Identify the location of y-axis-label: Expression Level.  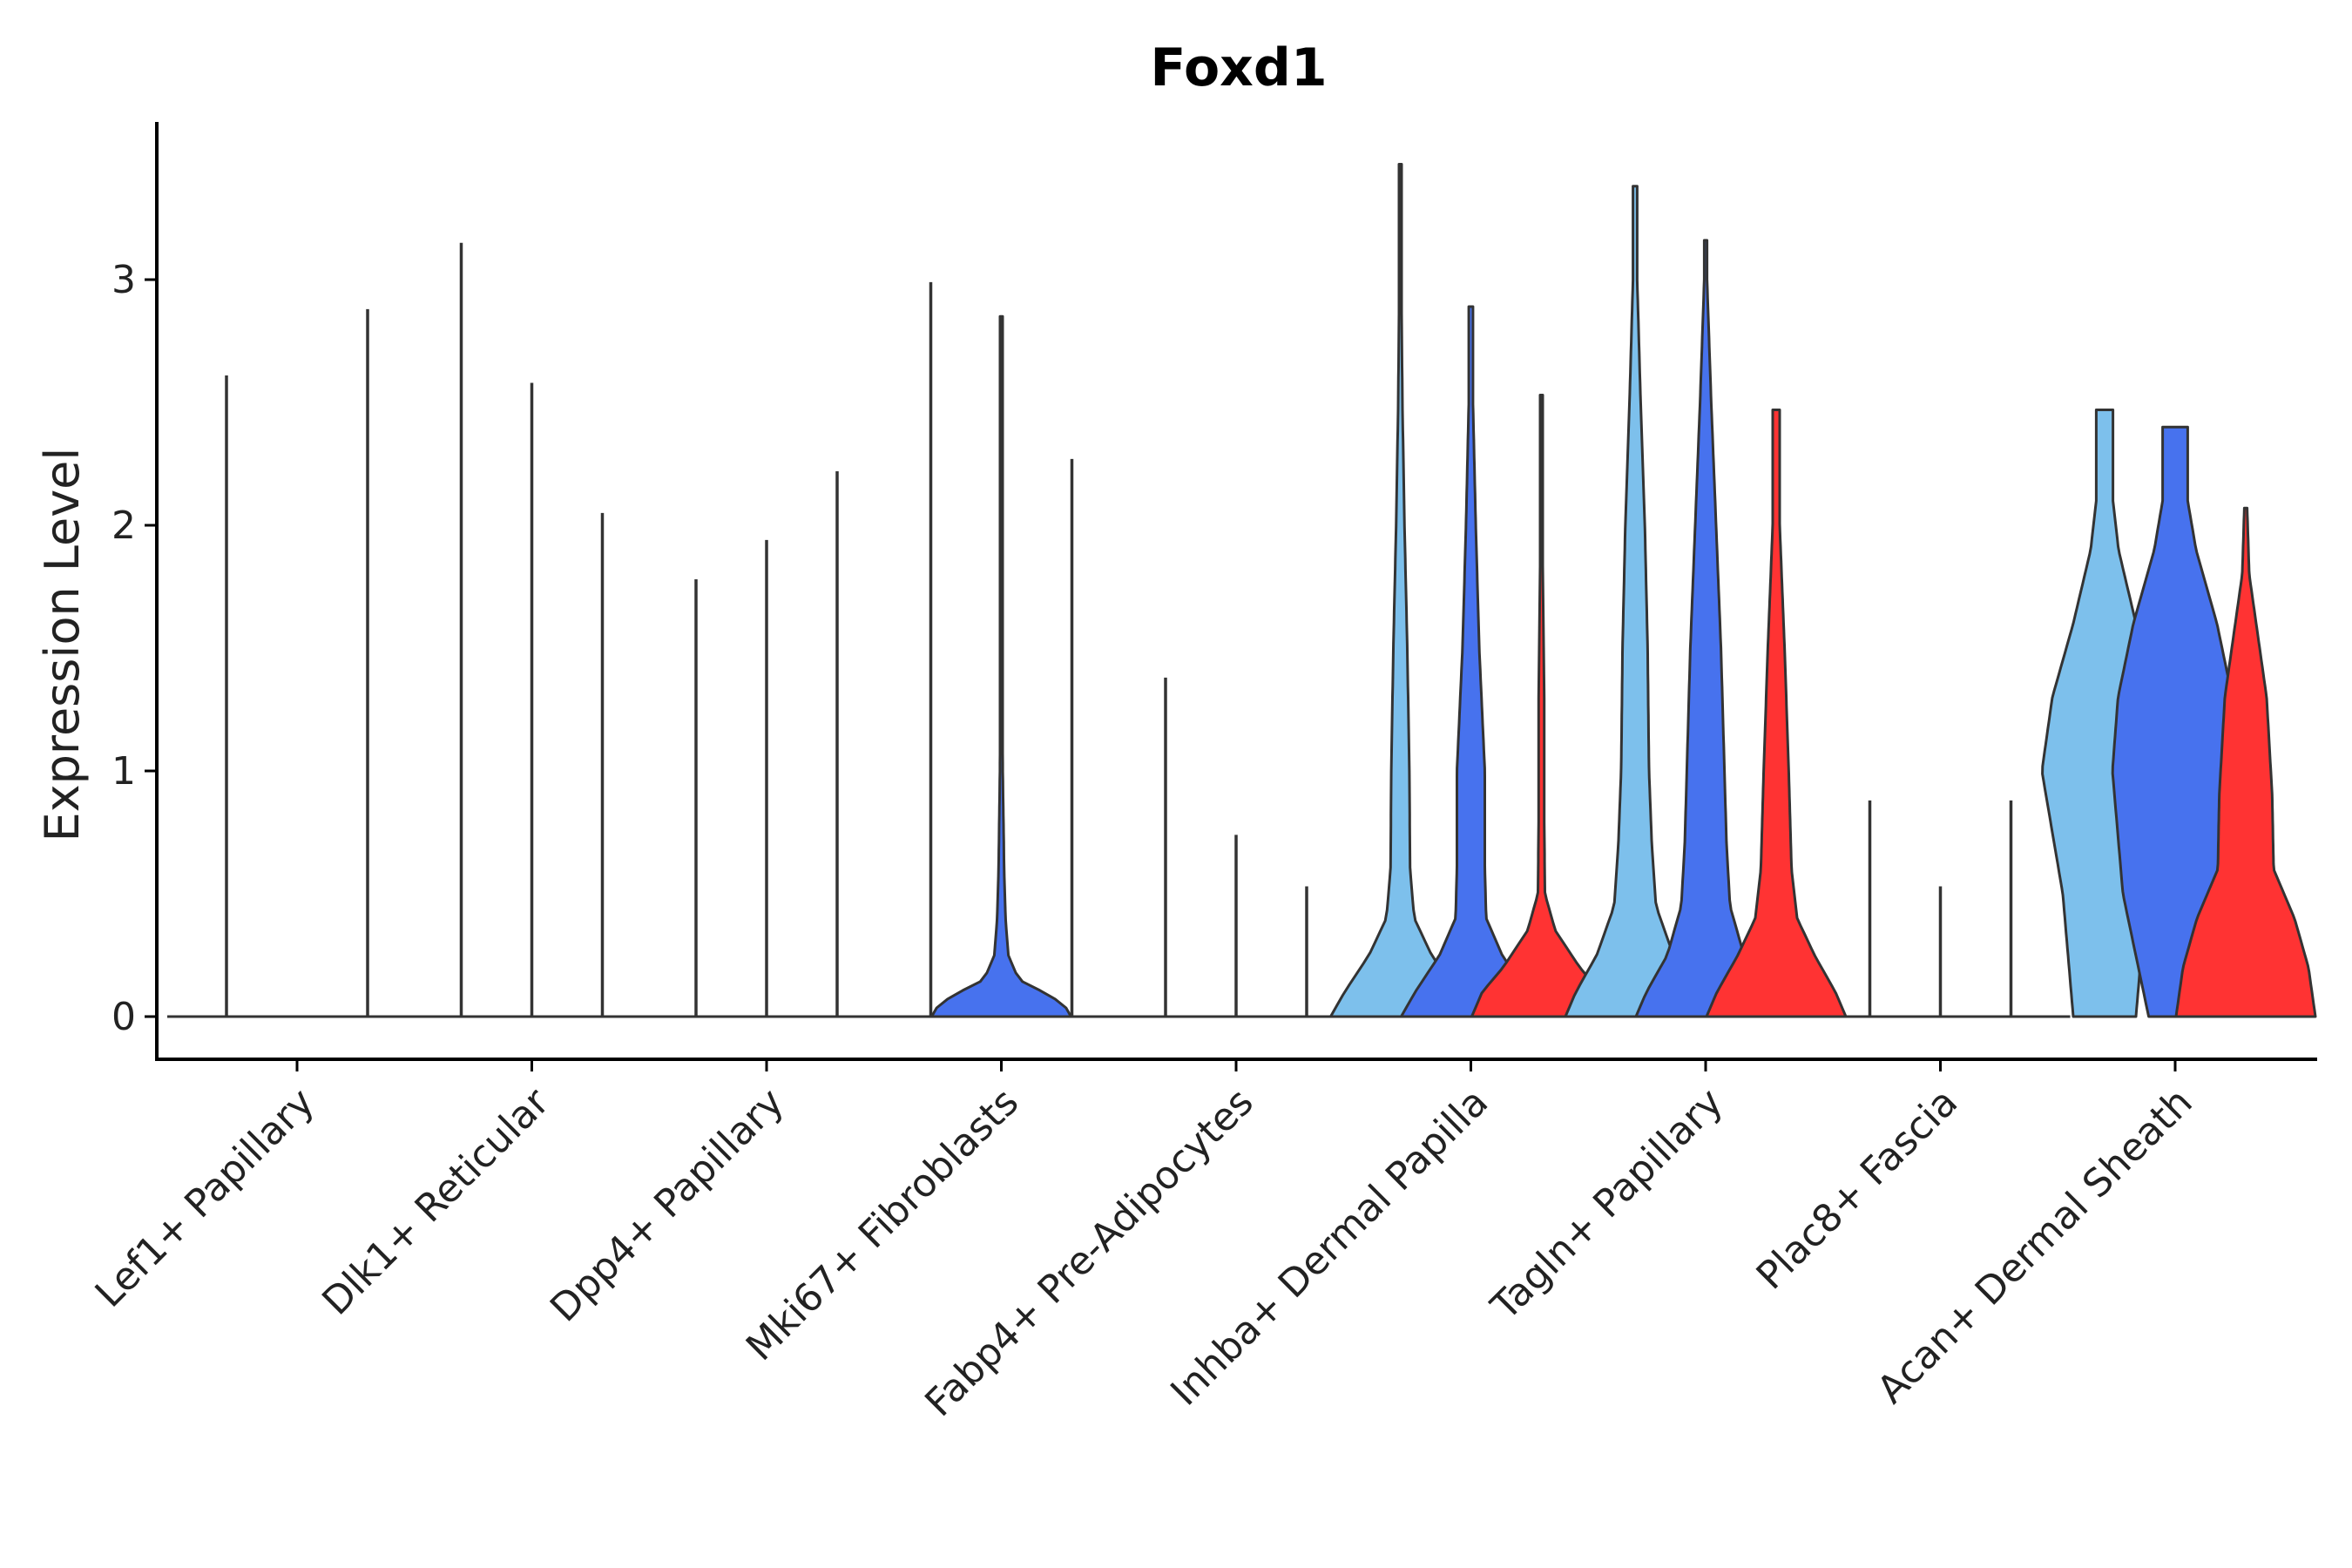
(62, 645).